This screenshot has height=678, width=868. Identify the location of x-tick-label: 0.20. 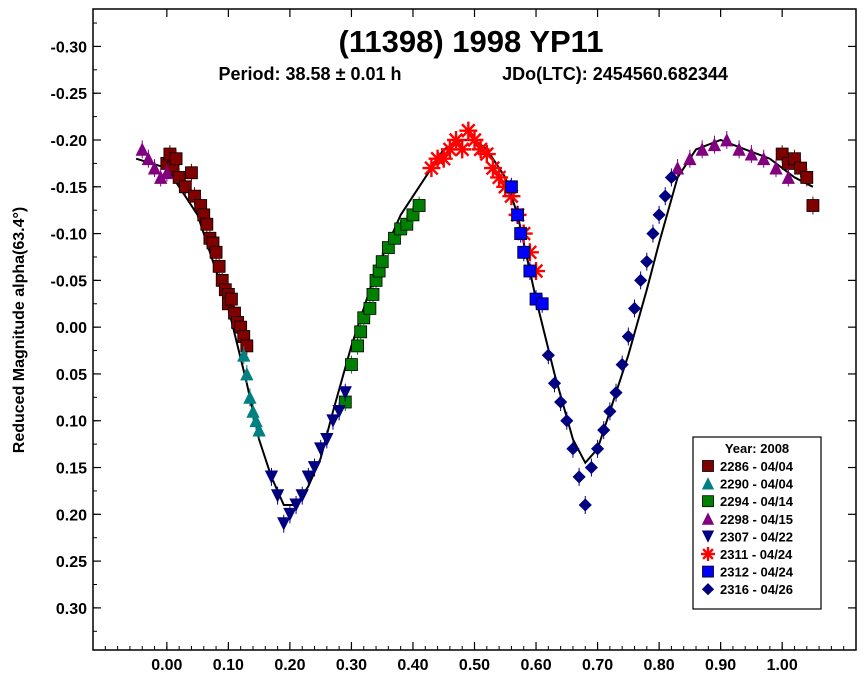
(289, 665).